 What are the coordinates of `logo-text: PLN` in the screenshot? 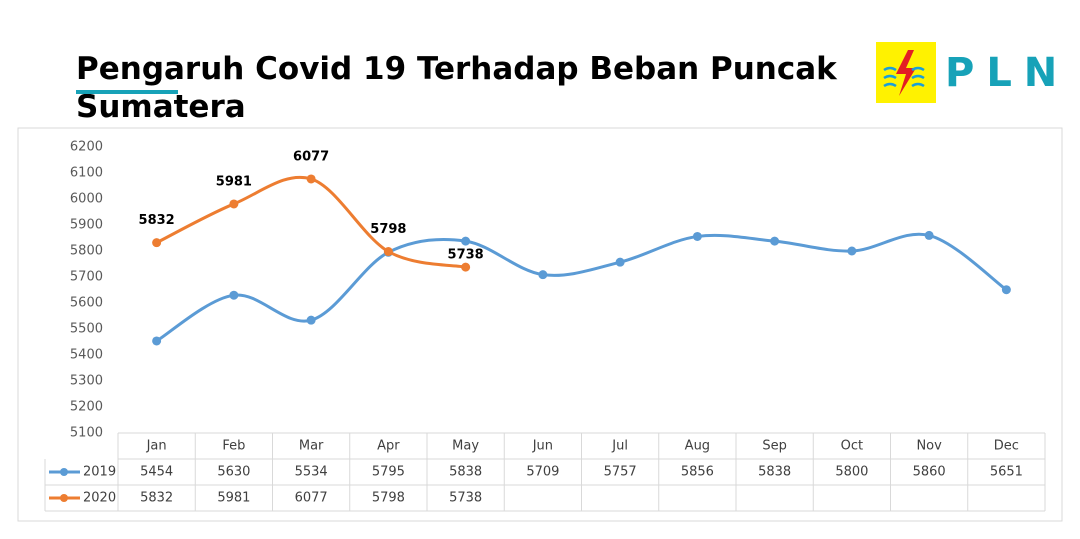 It's located at (1007, 73).